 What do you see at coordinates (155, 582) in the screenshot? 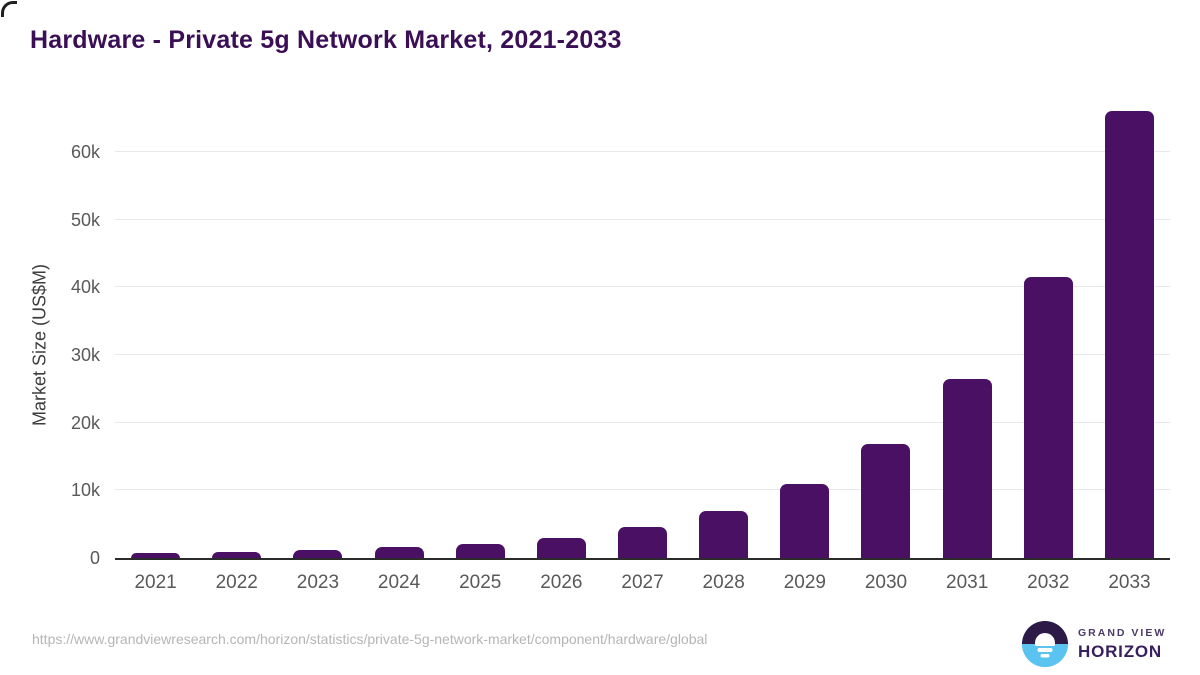
I see `x-tick-label: 2021` at bounding box center [155, 582].